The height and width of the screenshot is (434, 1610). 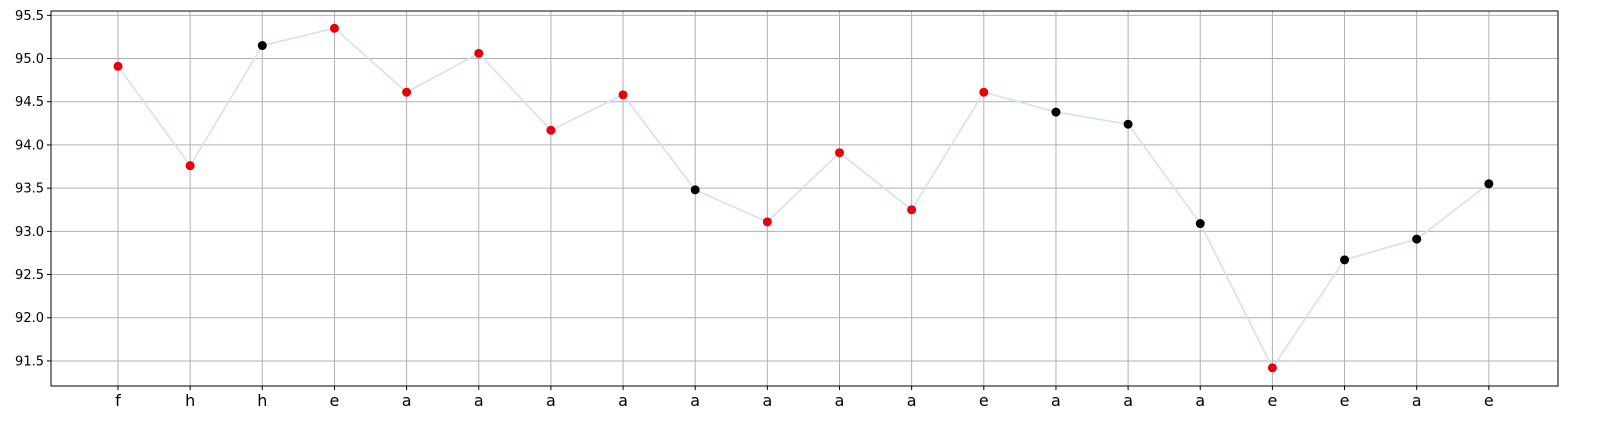 What do you see at coordinates (118, 400) in the screenshot?
I see `x-tick-label: f` at bounding box center [118, 400].